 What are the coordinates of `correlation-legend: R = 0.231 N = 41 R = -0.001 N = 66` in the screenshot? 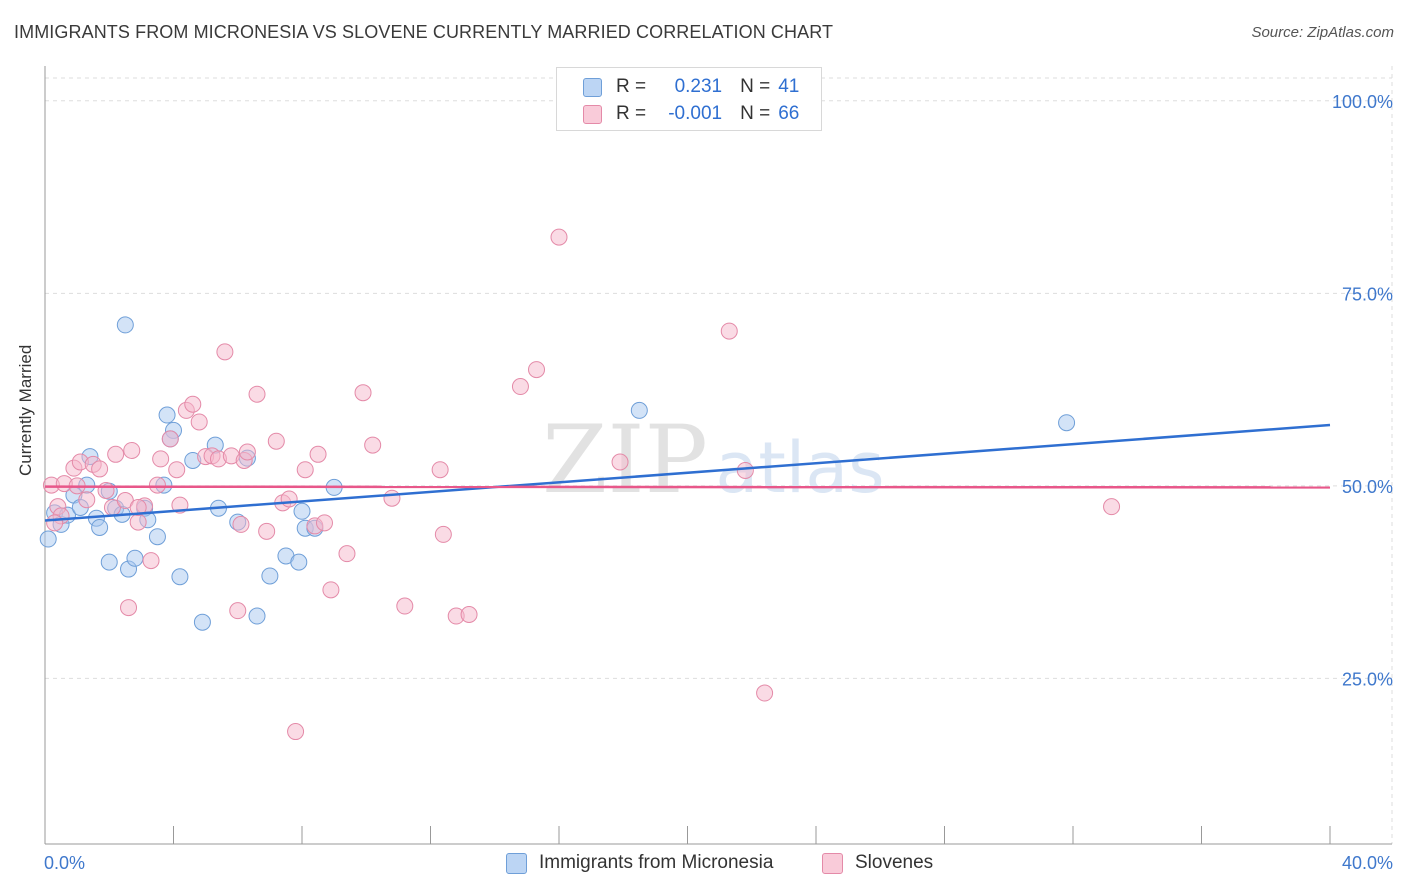 It's located at (689, 99).